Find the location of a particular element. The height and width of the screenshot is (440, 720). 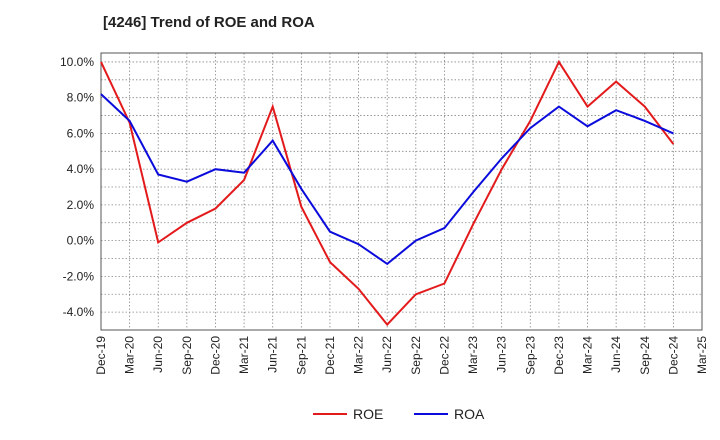

y-tick-label: 6.0% is located at coordinates (81, 133).